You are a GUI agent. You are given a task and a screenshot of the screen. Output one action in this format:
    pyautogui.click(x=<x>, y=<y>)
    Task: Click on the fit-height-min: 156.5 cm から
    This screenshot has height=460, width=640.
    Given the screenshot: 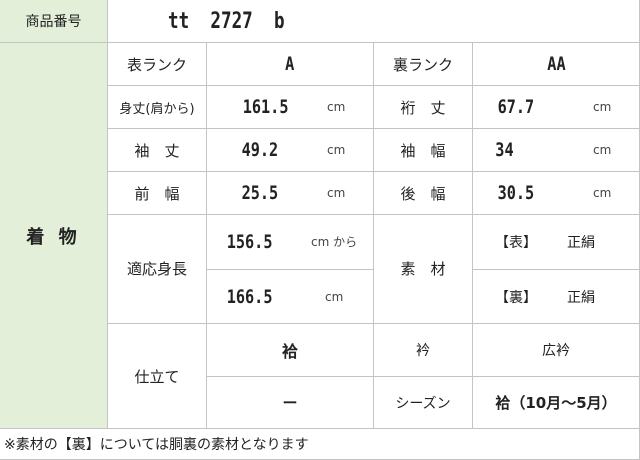 What is the action you would take?
    pyautogui.click(x=290, y=242)
    